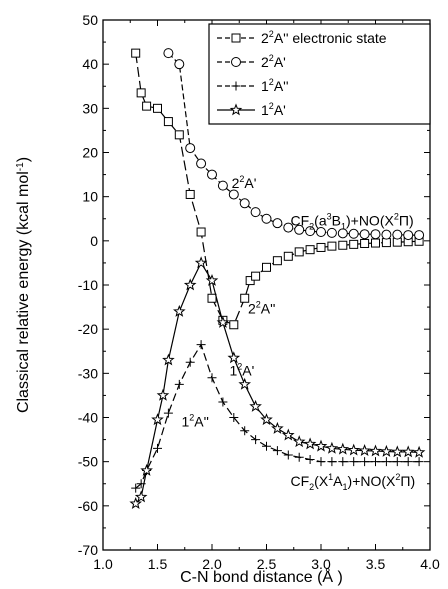  I want to click on legend-label: 22A'' electronic state, so click(324, 37).